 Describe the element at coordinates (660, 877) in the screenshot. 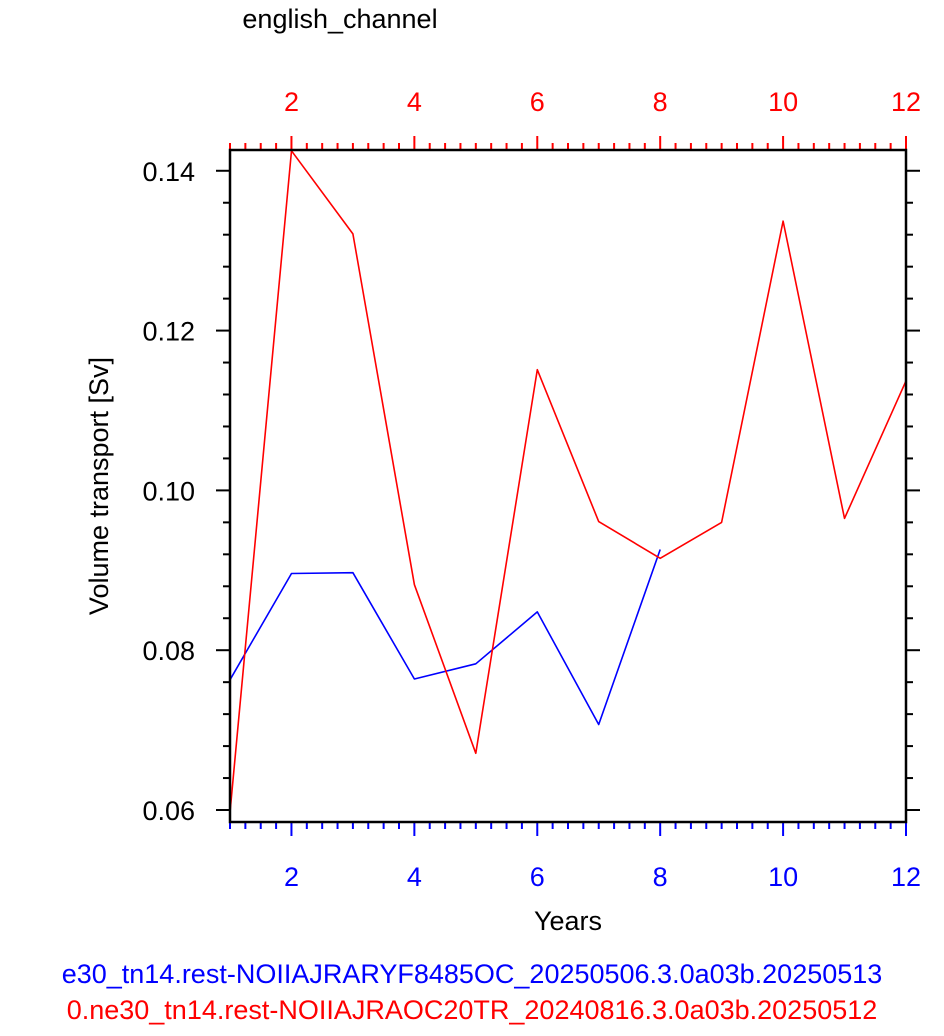

I see `x-tick-label-bottom: 8` at that location.